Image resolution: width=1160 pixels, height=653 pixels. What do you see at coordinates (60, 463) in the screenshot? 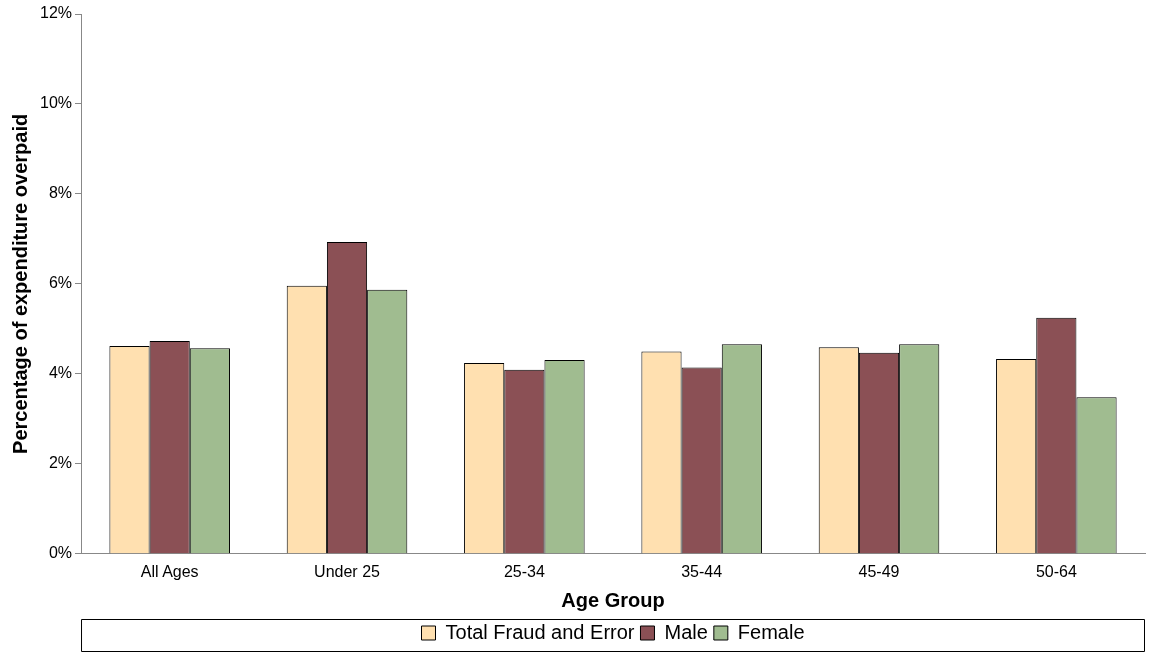
I see `y-tick-label: 2%` at bounding box center [60, 463].